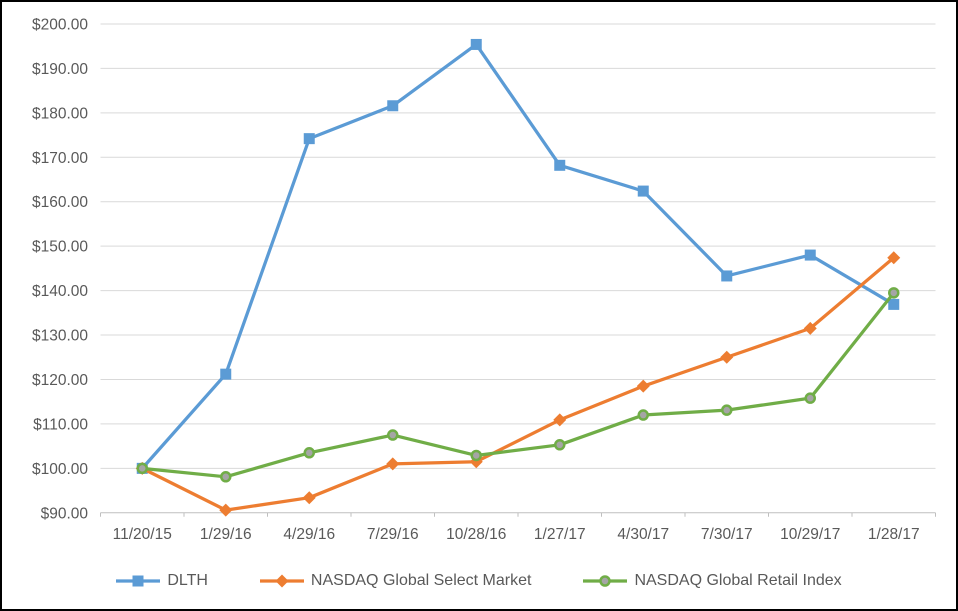 Image resolution: width=958 pixels, height=611 pixels. Describe the element at coordinates (60, 469) in the screenshot. I see `y-axis-label: $100.00` at that location.